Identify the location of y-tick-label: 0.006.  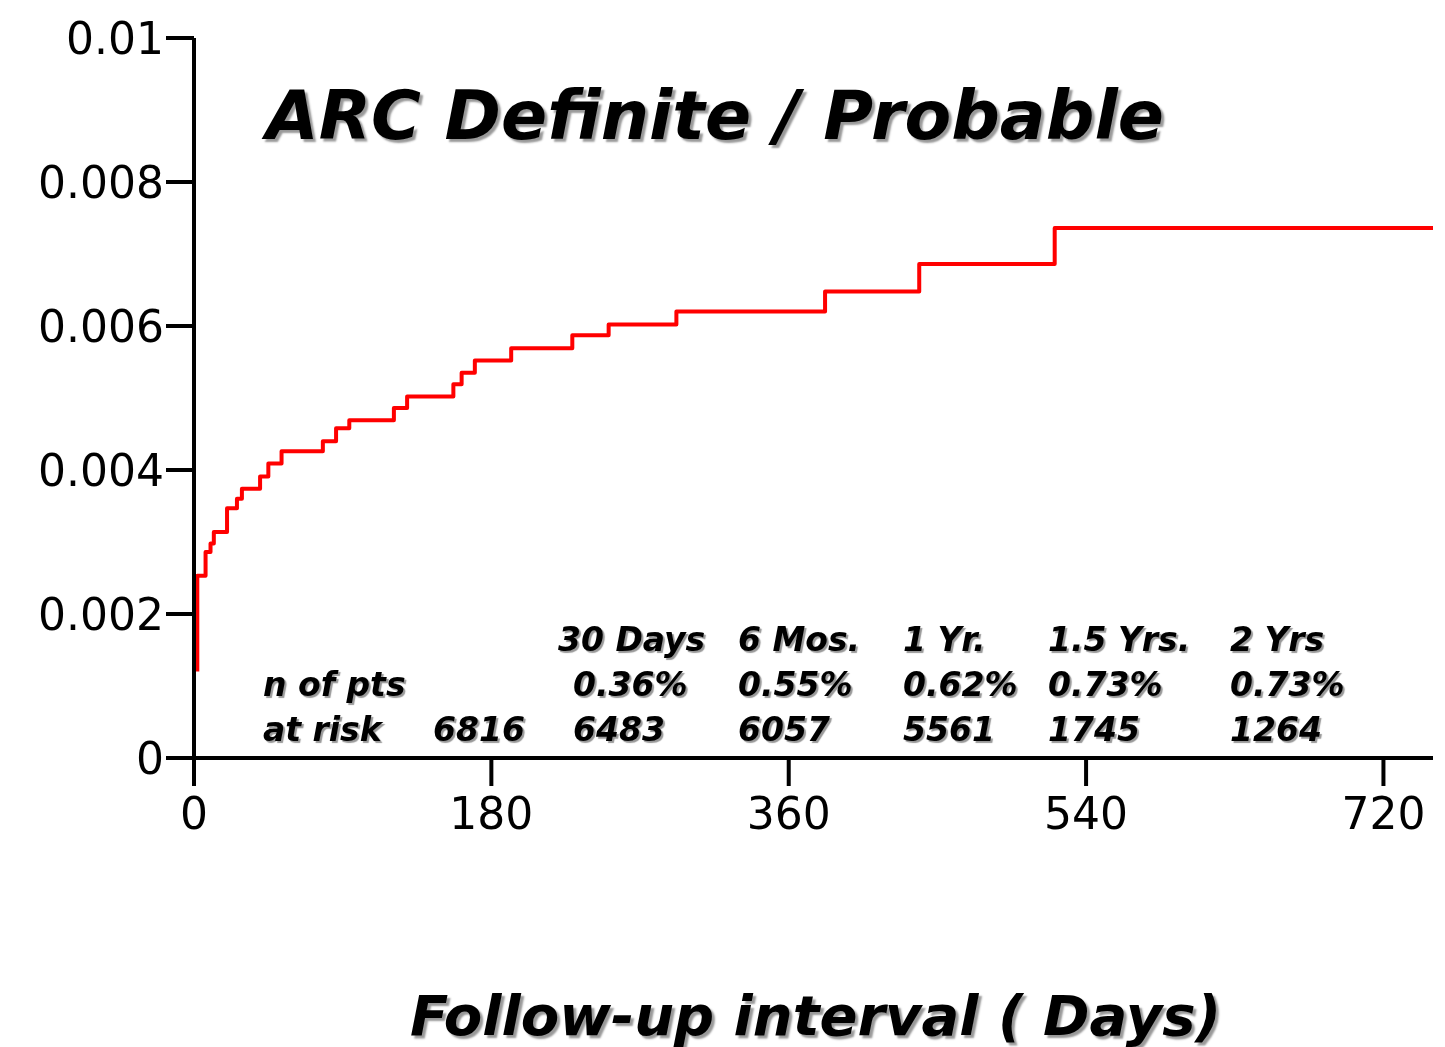
(101, 326).